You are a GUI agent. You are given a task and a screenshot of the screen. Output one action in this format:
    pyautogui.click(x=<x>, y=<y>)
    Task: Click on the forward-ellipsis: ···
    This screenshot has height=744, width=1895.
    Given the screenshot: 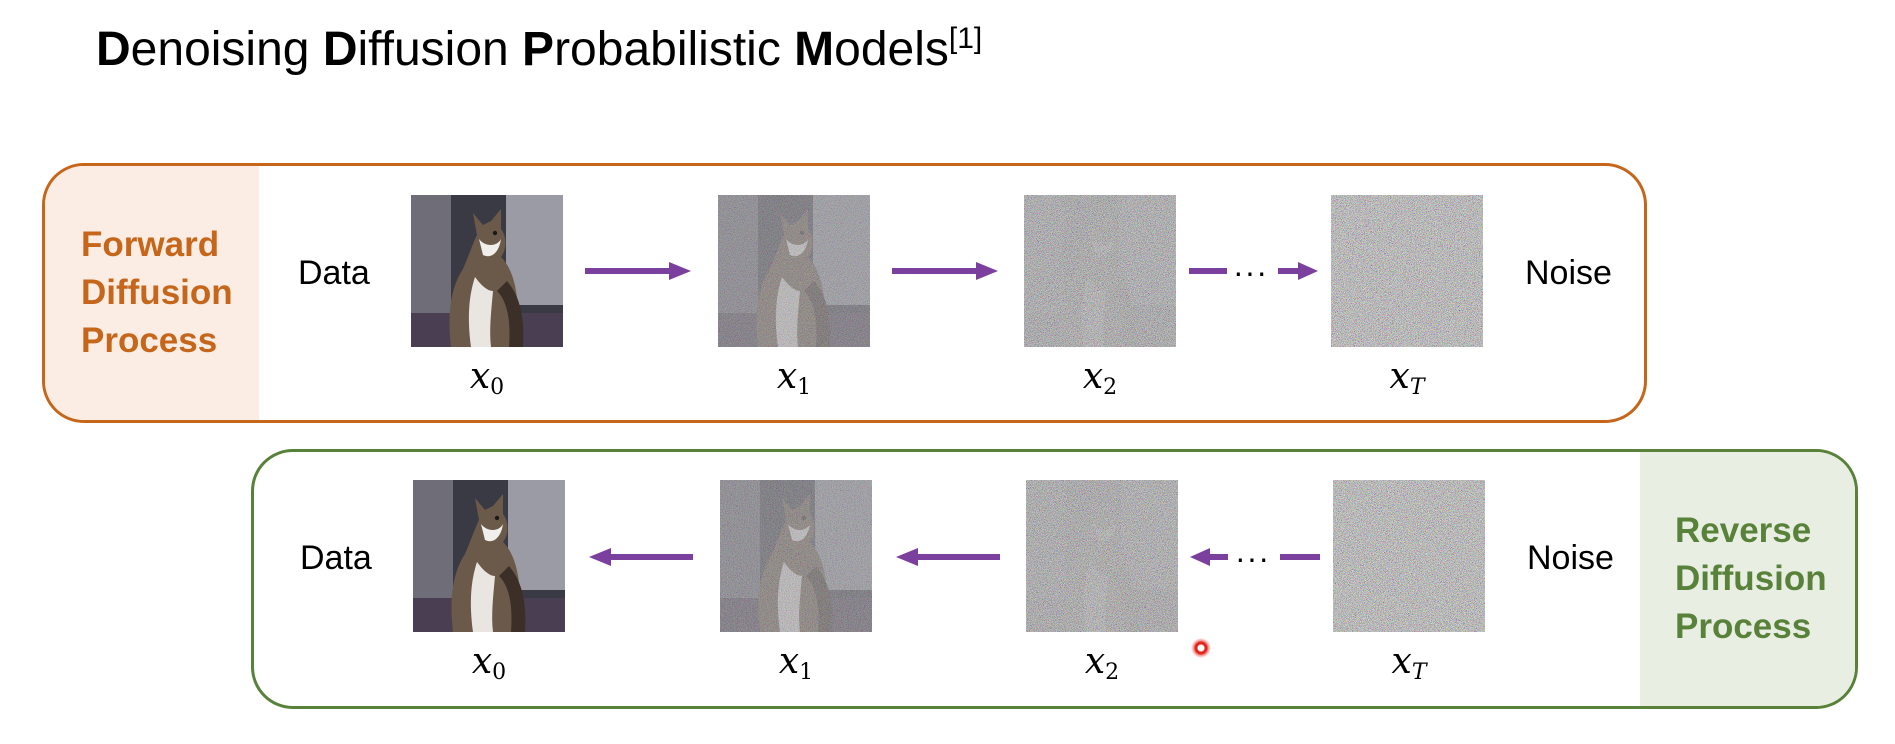 What is the action you would take?
    pyautogui.click(x=1250, y=272)
    